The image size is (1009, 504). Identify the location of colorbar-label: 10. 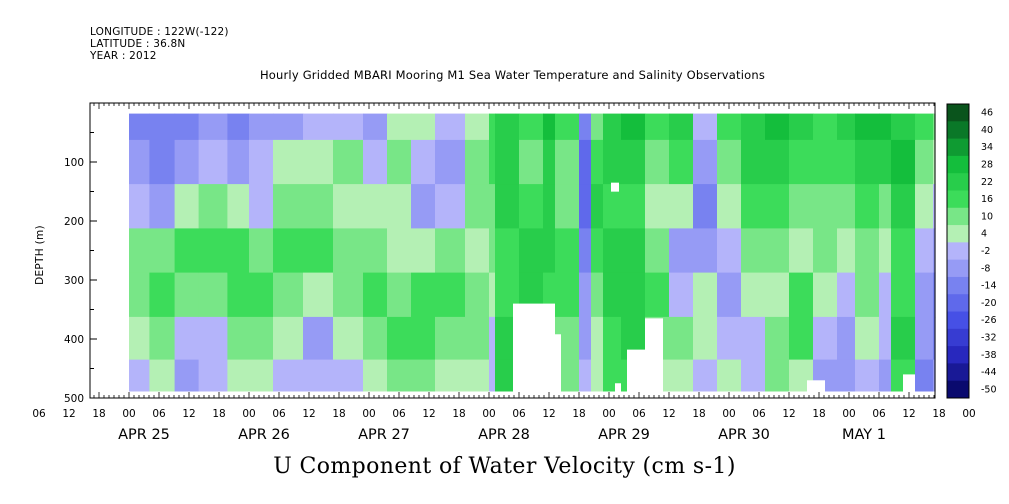
(987, 216).